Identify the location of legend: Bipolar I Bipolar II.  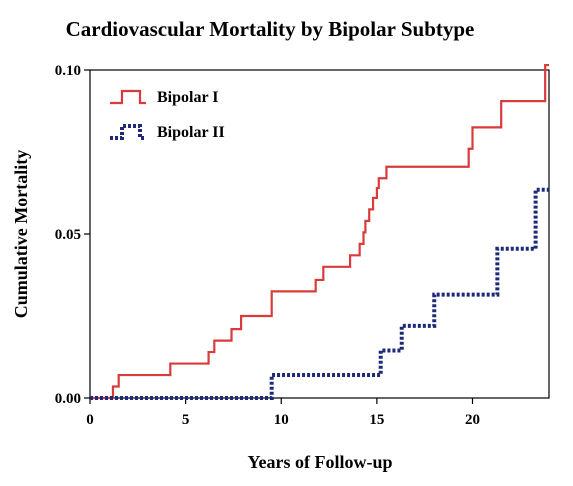
(167, 115).